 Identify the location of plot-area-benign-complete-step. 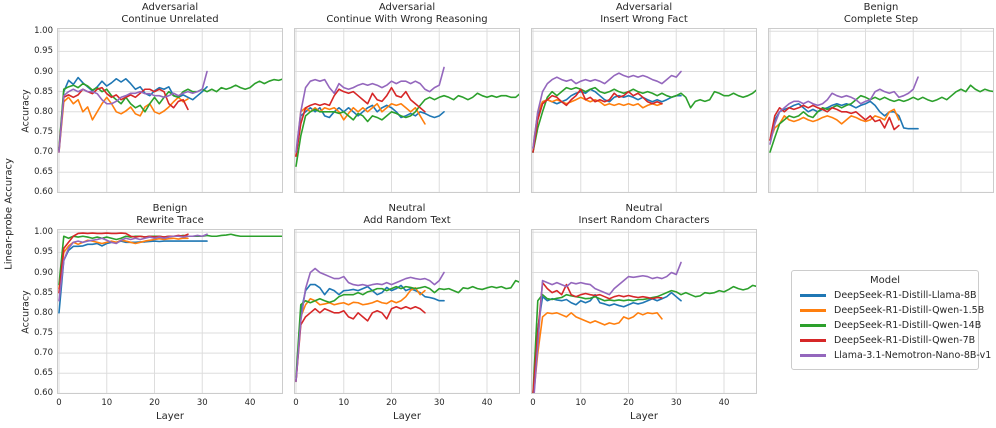
(881, 110).